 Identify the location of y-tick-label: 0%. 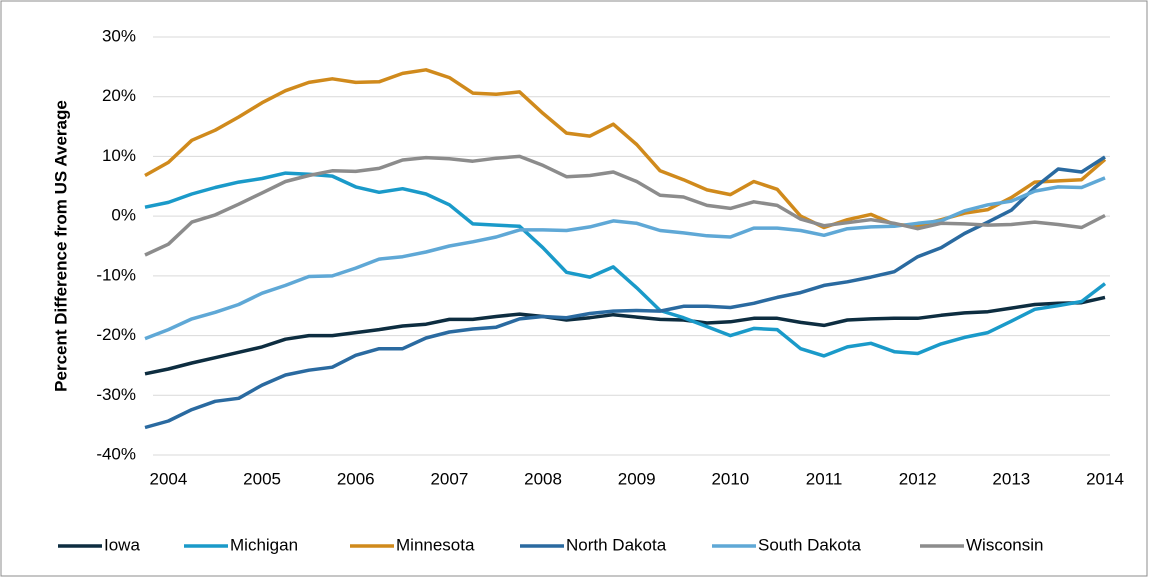
(123, 215).